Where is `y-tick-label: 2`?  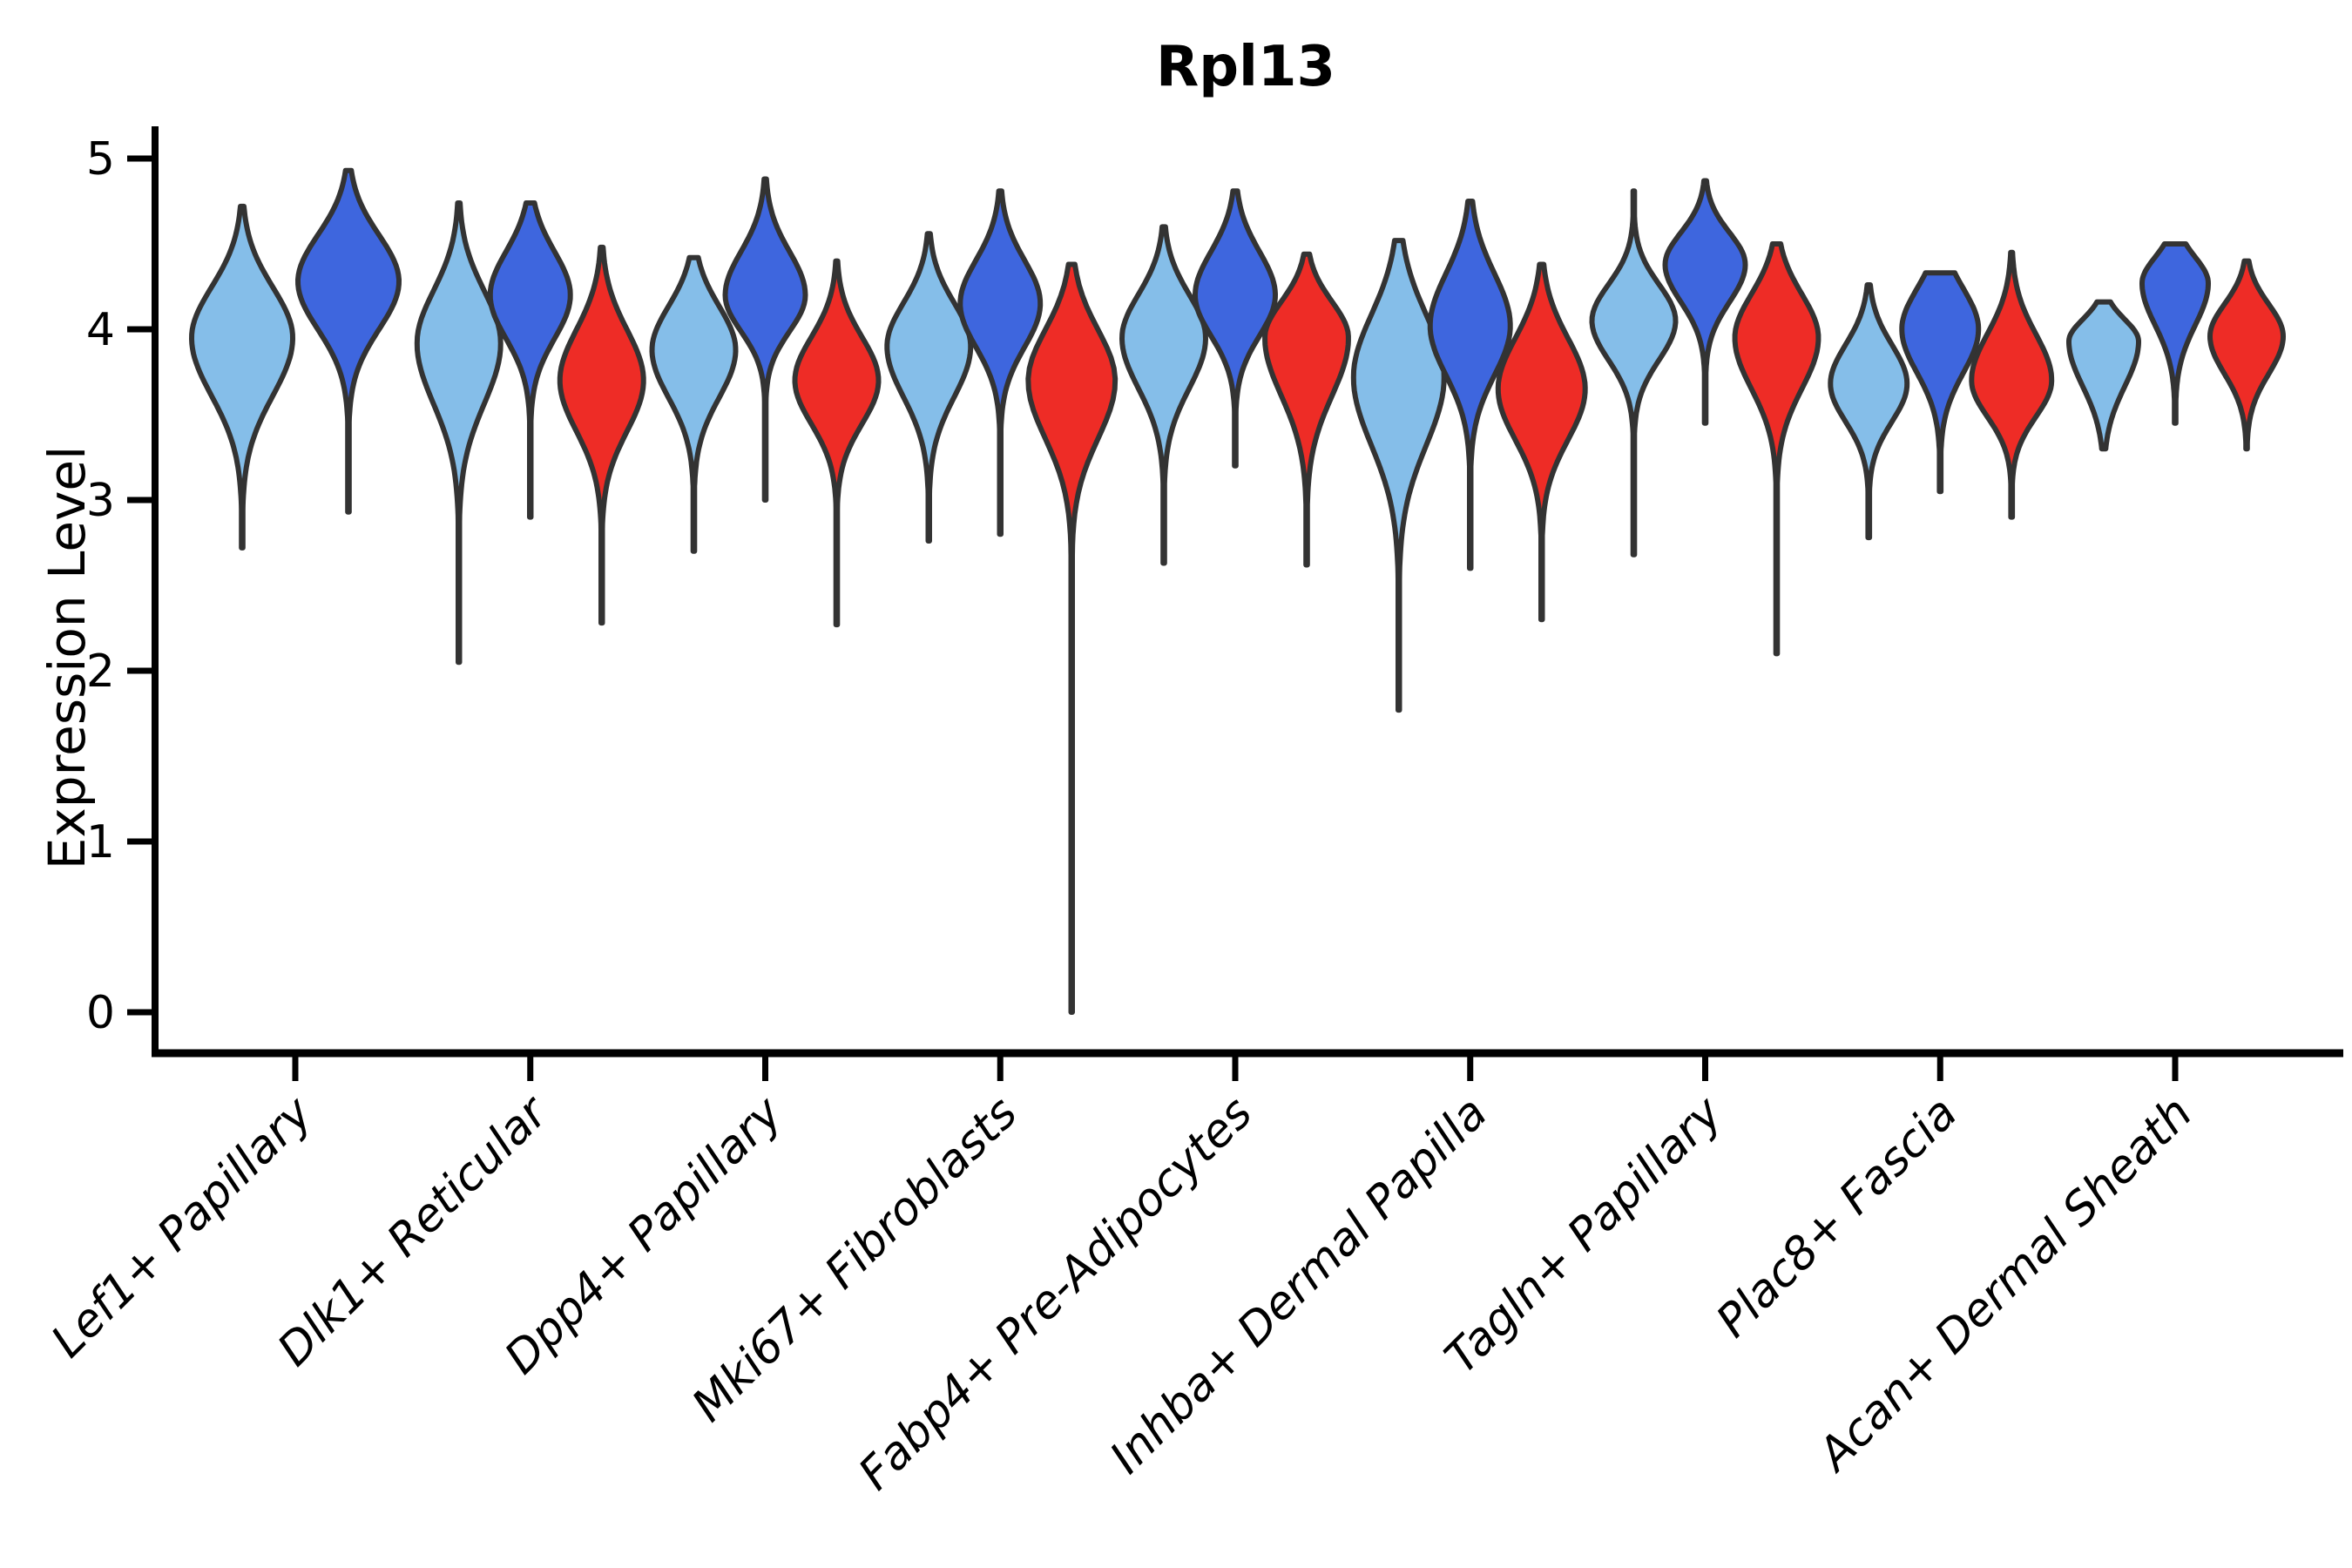 y-tick-label: 2 is located at coordinates (101, 672).